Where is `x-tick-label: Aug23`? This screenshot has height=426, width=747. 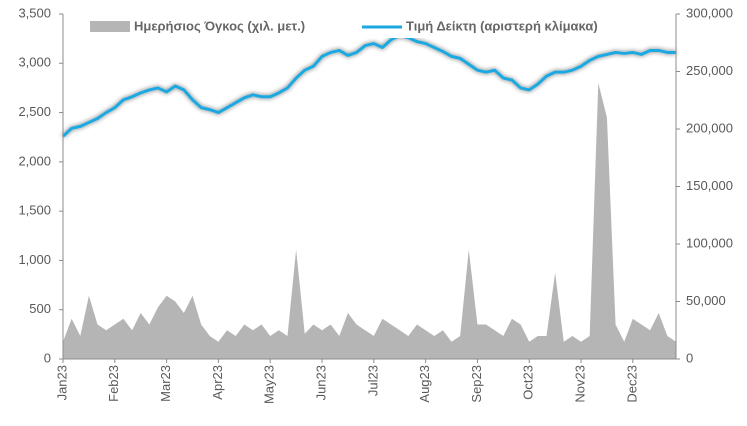 x-tick-label: Aug23 is located at coordinates (424, 384).